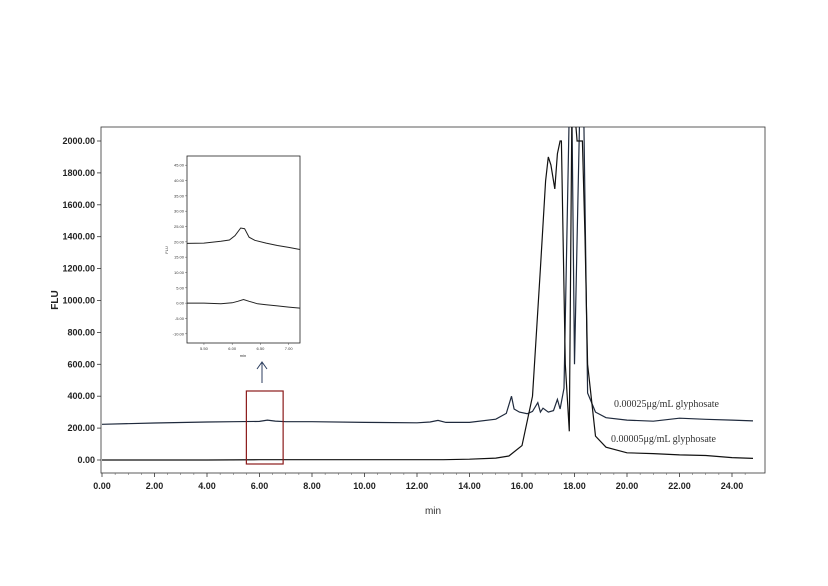 The image size is (828, 586). Describe the element at coordinates (264, 427) in the screenshot. I see `zoom-highlight-box` at that location.